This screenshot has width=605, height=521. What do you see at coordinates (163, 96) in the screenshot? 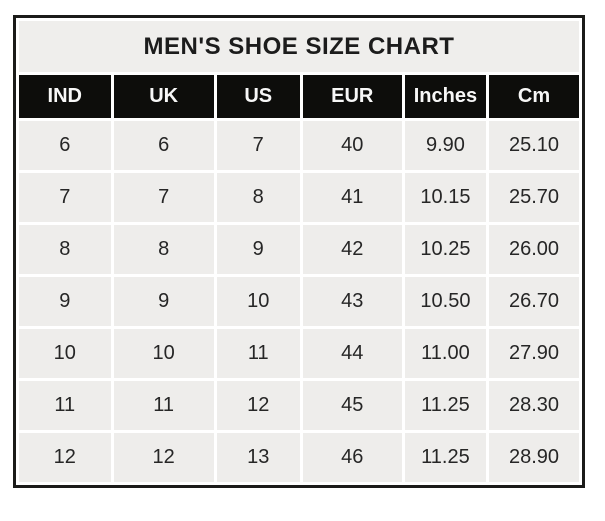
I see `column-header-uk: UK` at bounding box center [163, 96].